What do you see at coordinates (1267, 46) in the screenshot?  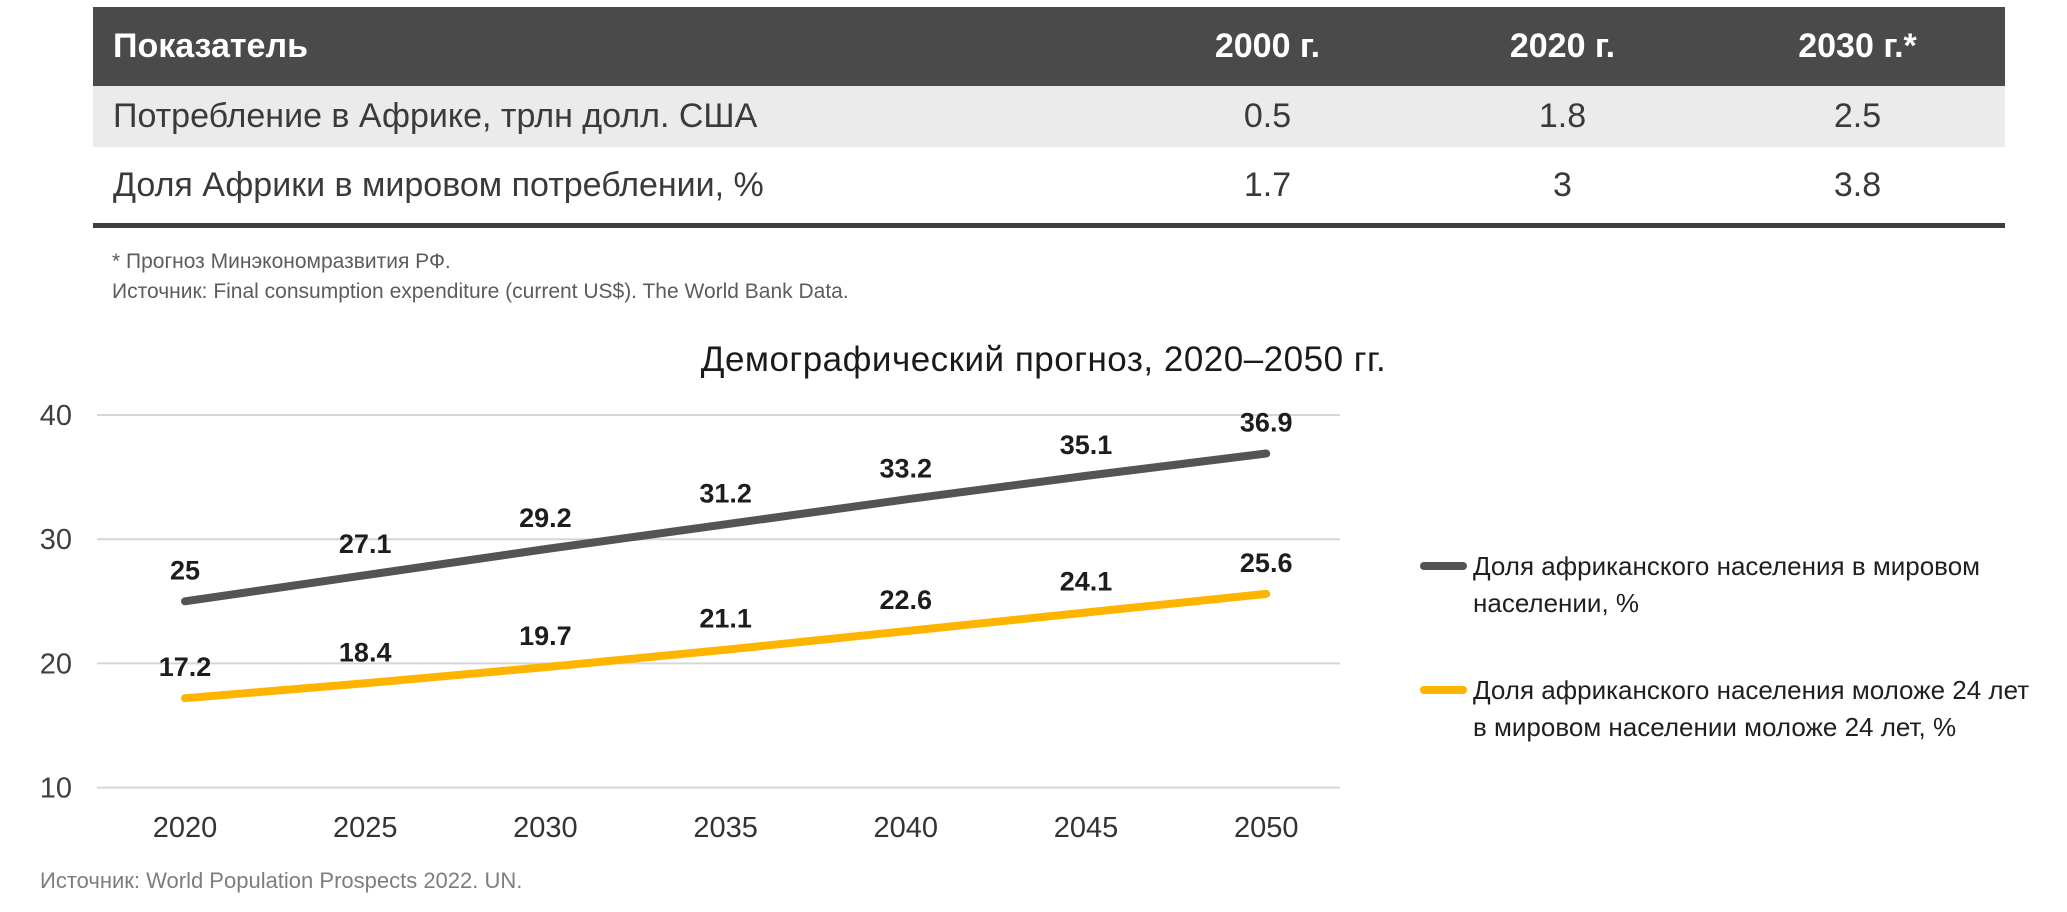 I see `column-header-2000: 2000 г.` at bounding box center [1267, 46].